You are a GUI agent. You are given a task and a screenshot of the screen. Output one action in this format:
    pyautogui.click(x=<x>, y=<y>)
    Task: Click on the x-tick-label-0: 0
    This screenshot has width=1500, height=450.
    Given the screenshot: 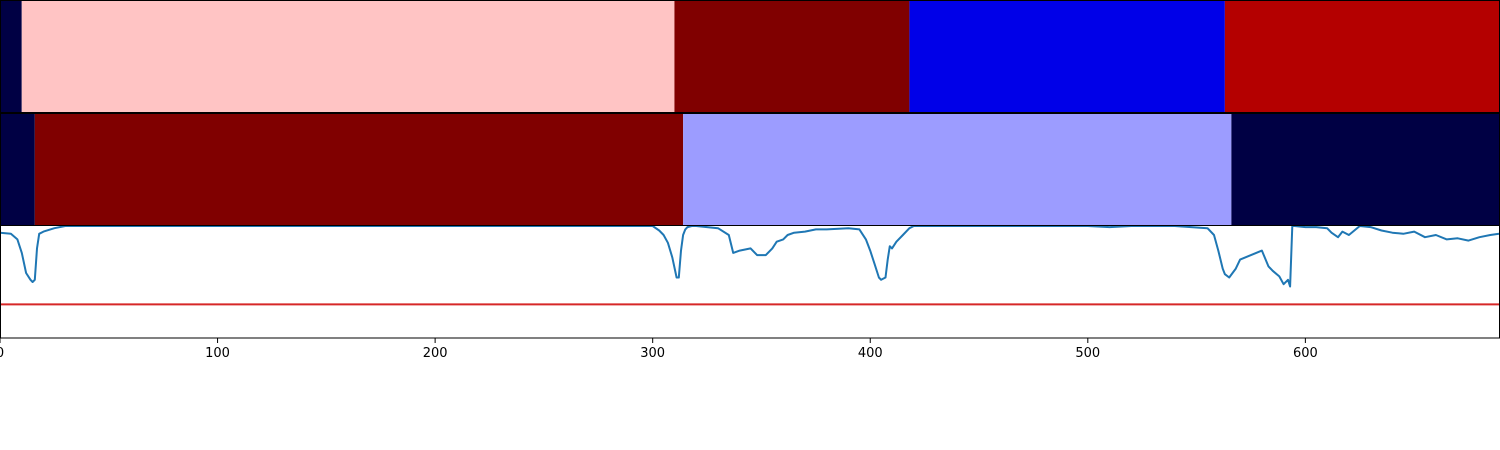 What is the action you would take?
    pyautogui.click(x=2, y=353)
    